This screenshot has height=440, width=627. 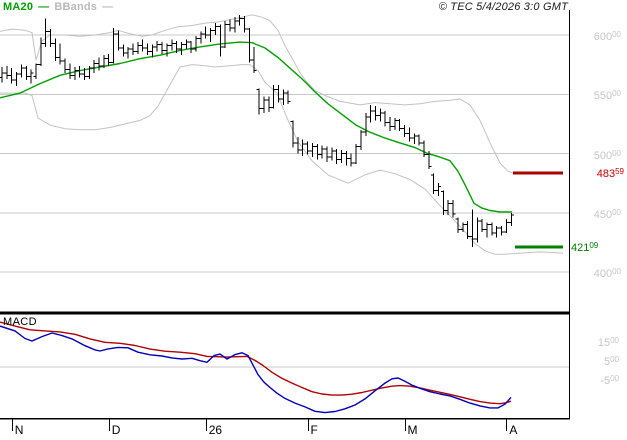 I want to click on price-tick-label: 55000, so click(x=607, y=96).